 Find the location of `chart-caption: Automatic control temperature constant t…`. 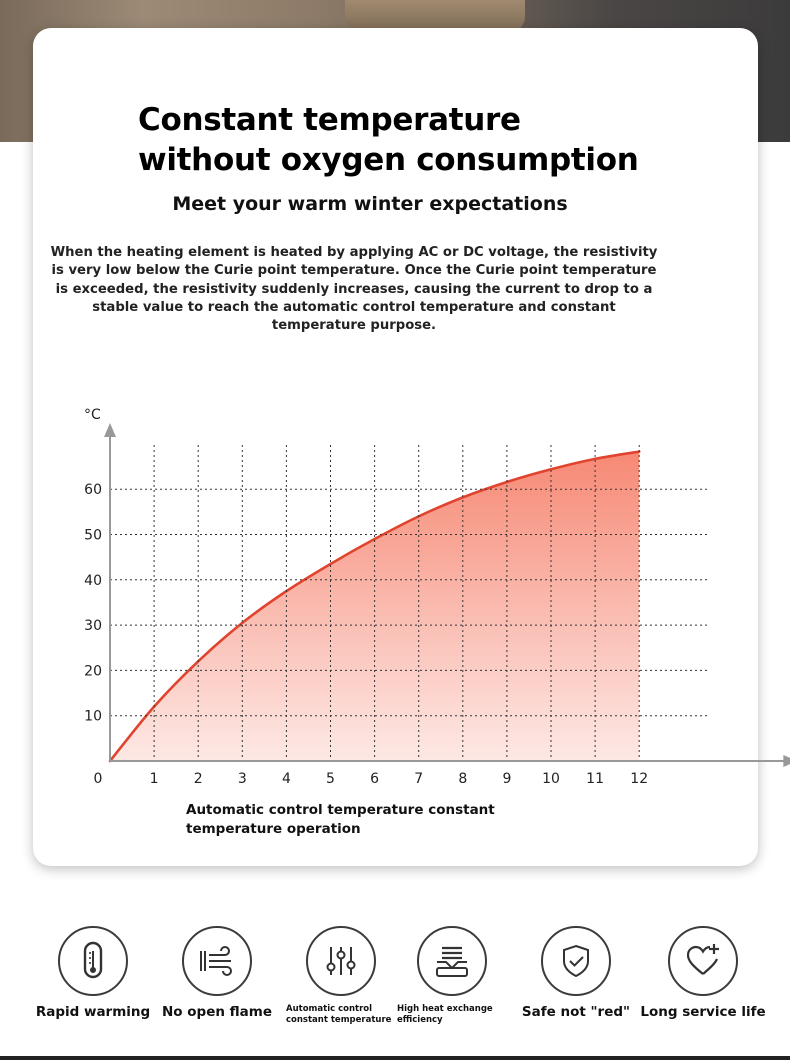

chart-caption: Automatic control temperature constant t… is located at coordinates (340, 819).